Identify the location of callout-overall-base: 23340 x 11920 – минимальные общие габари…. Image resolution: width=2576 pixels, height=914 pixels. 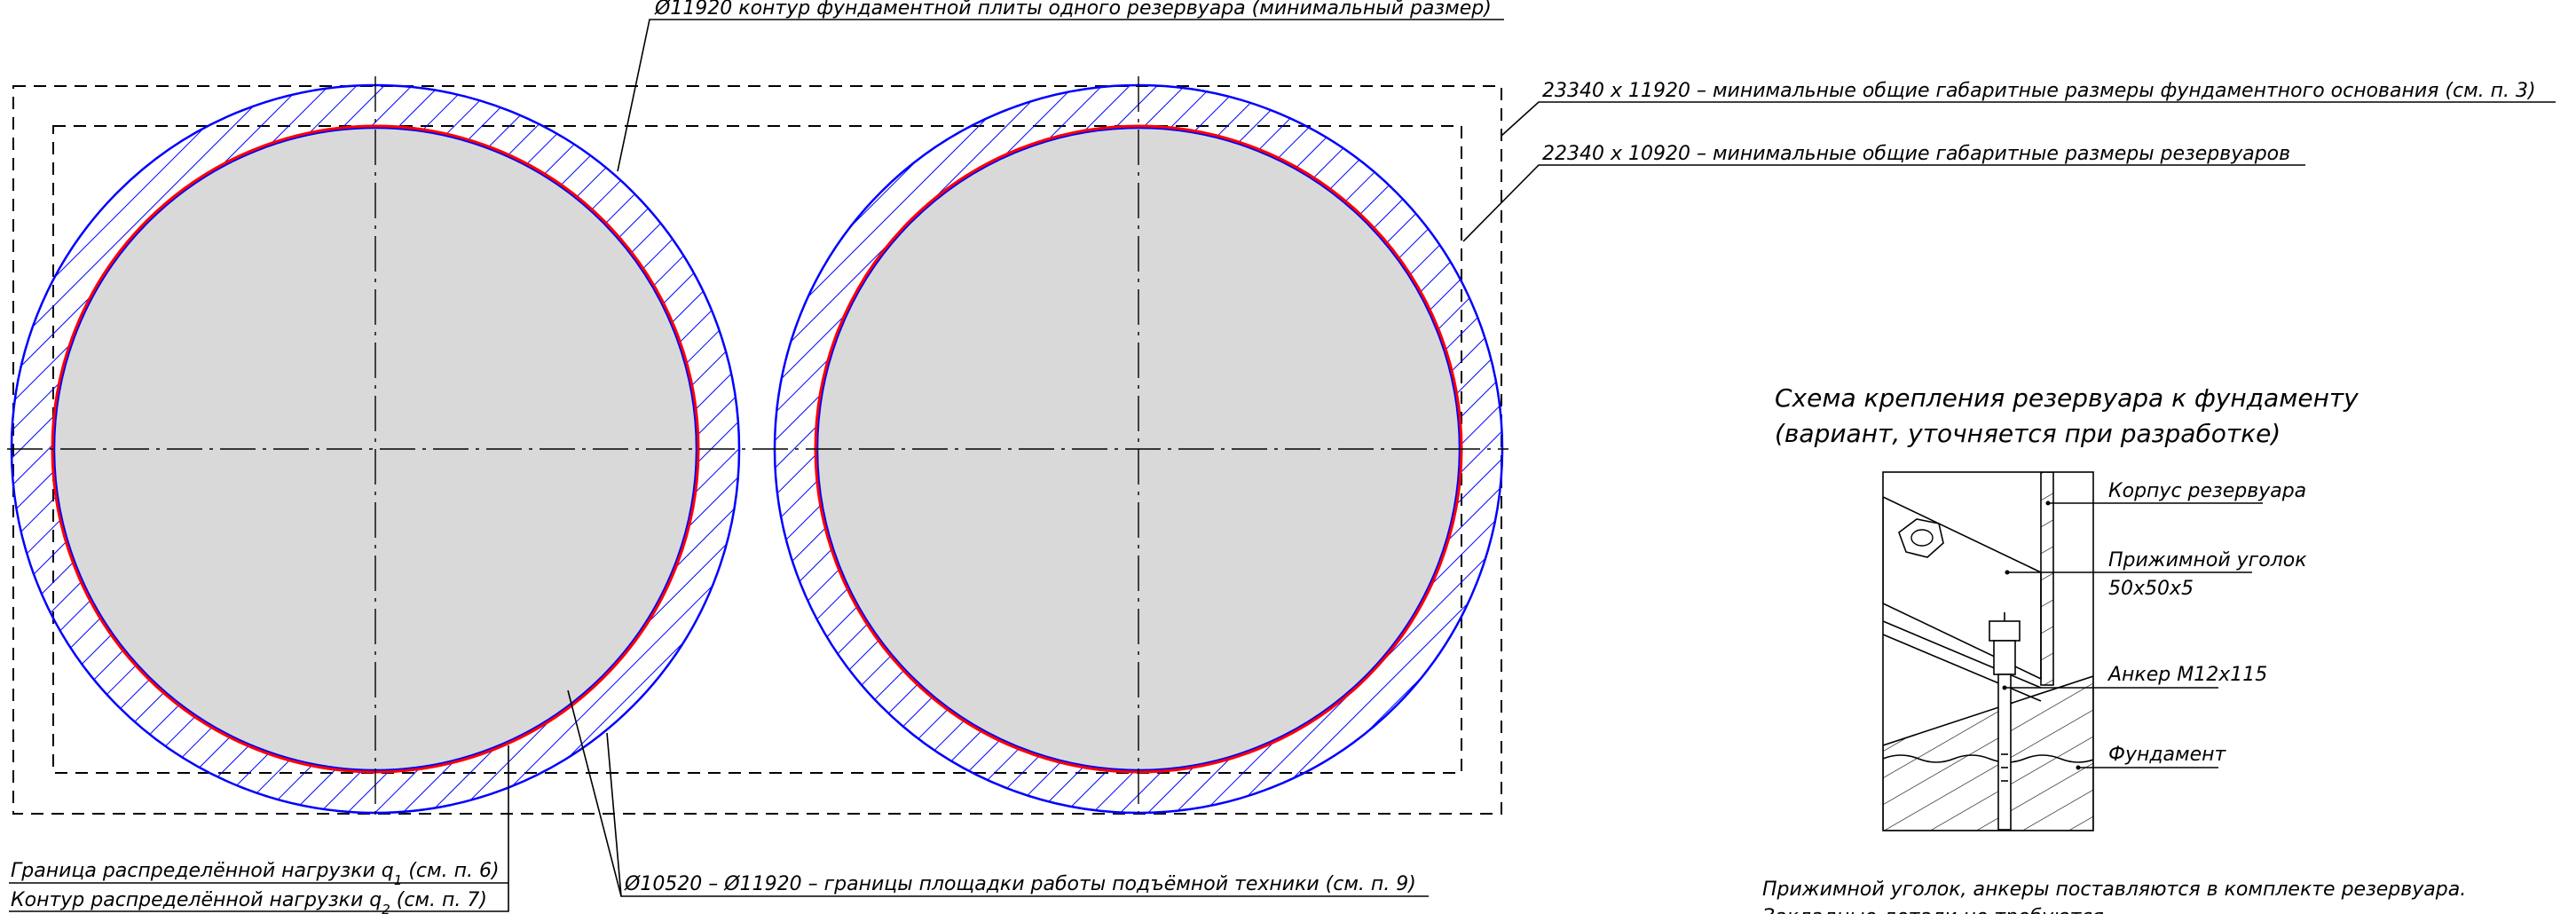
(2028, 108).